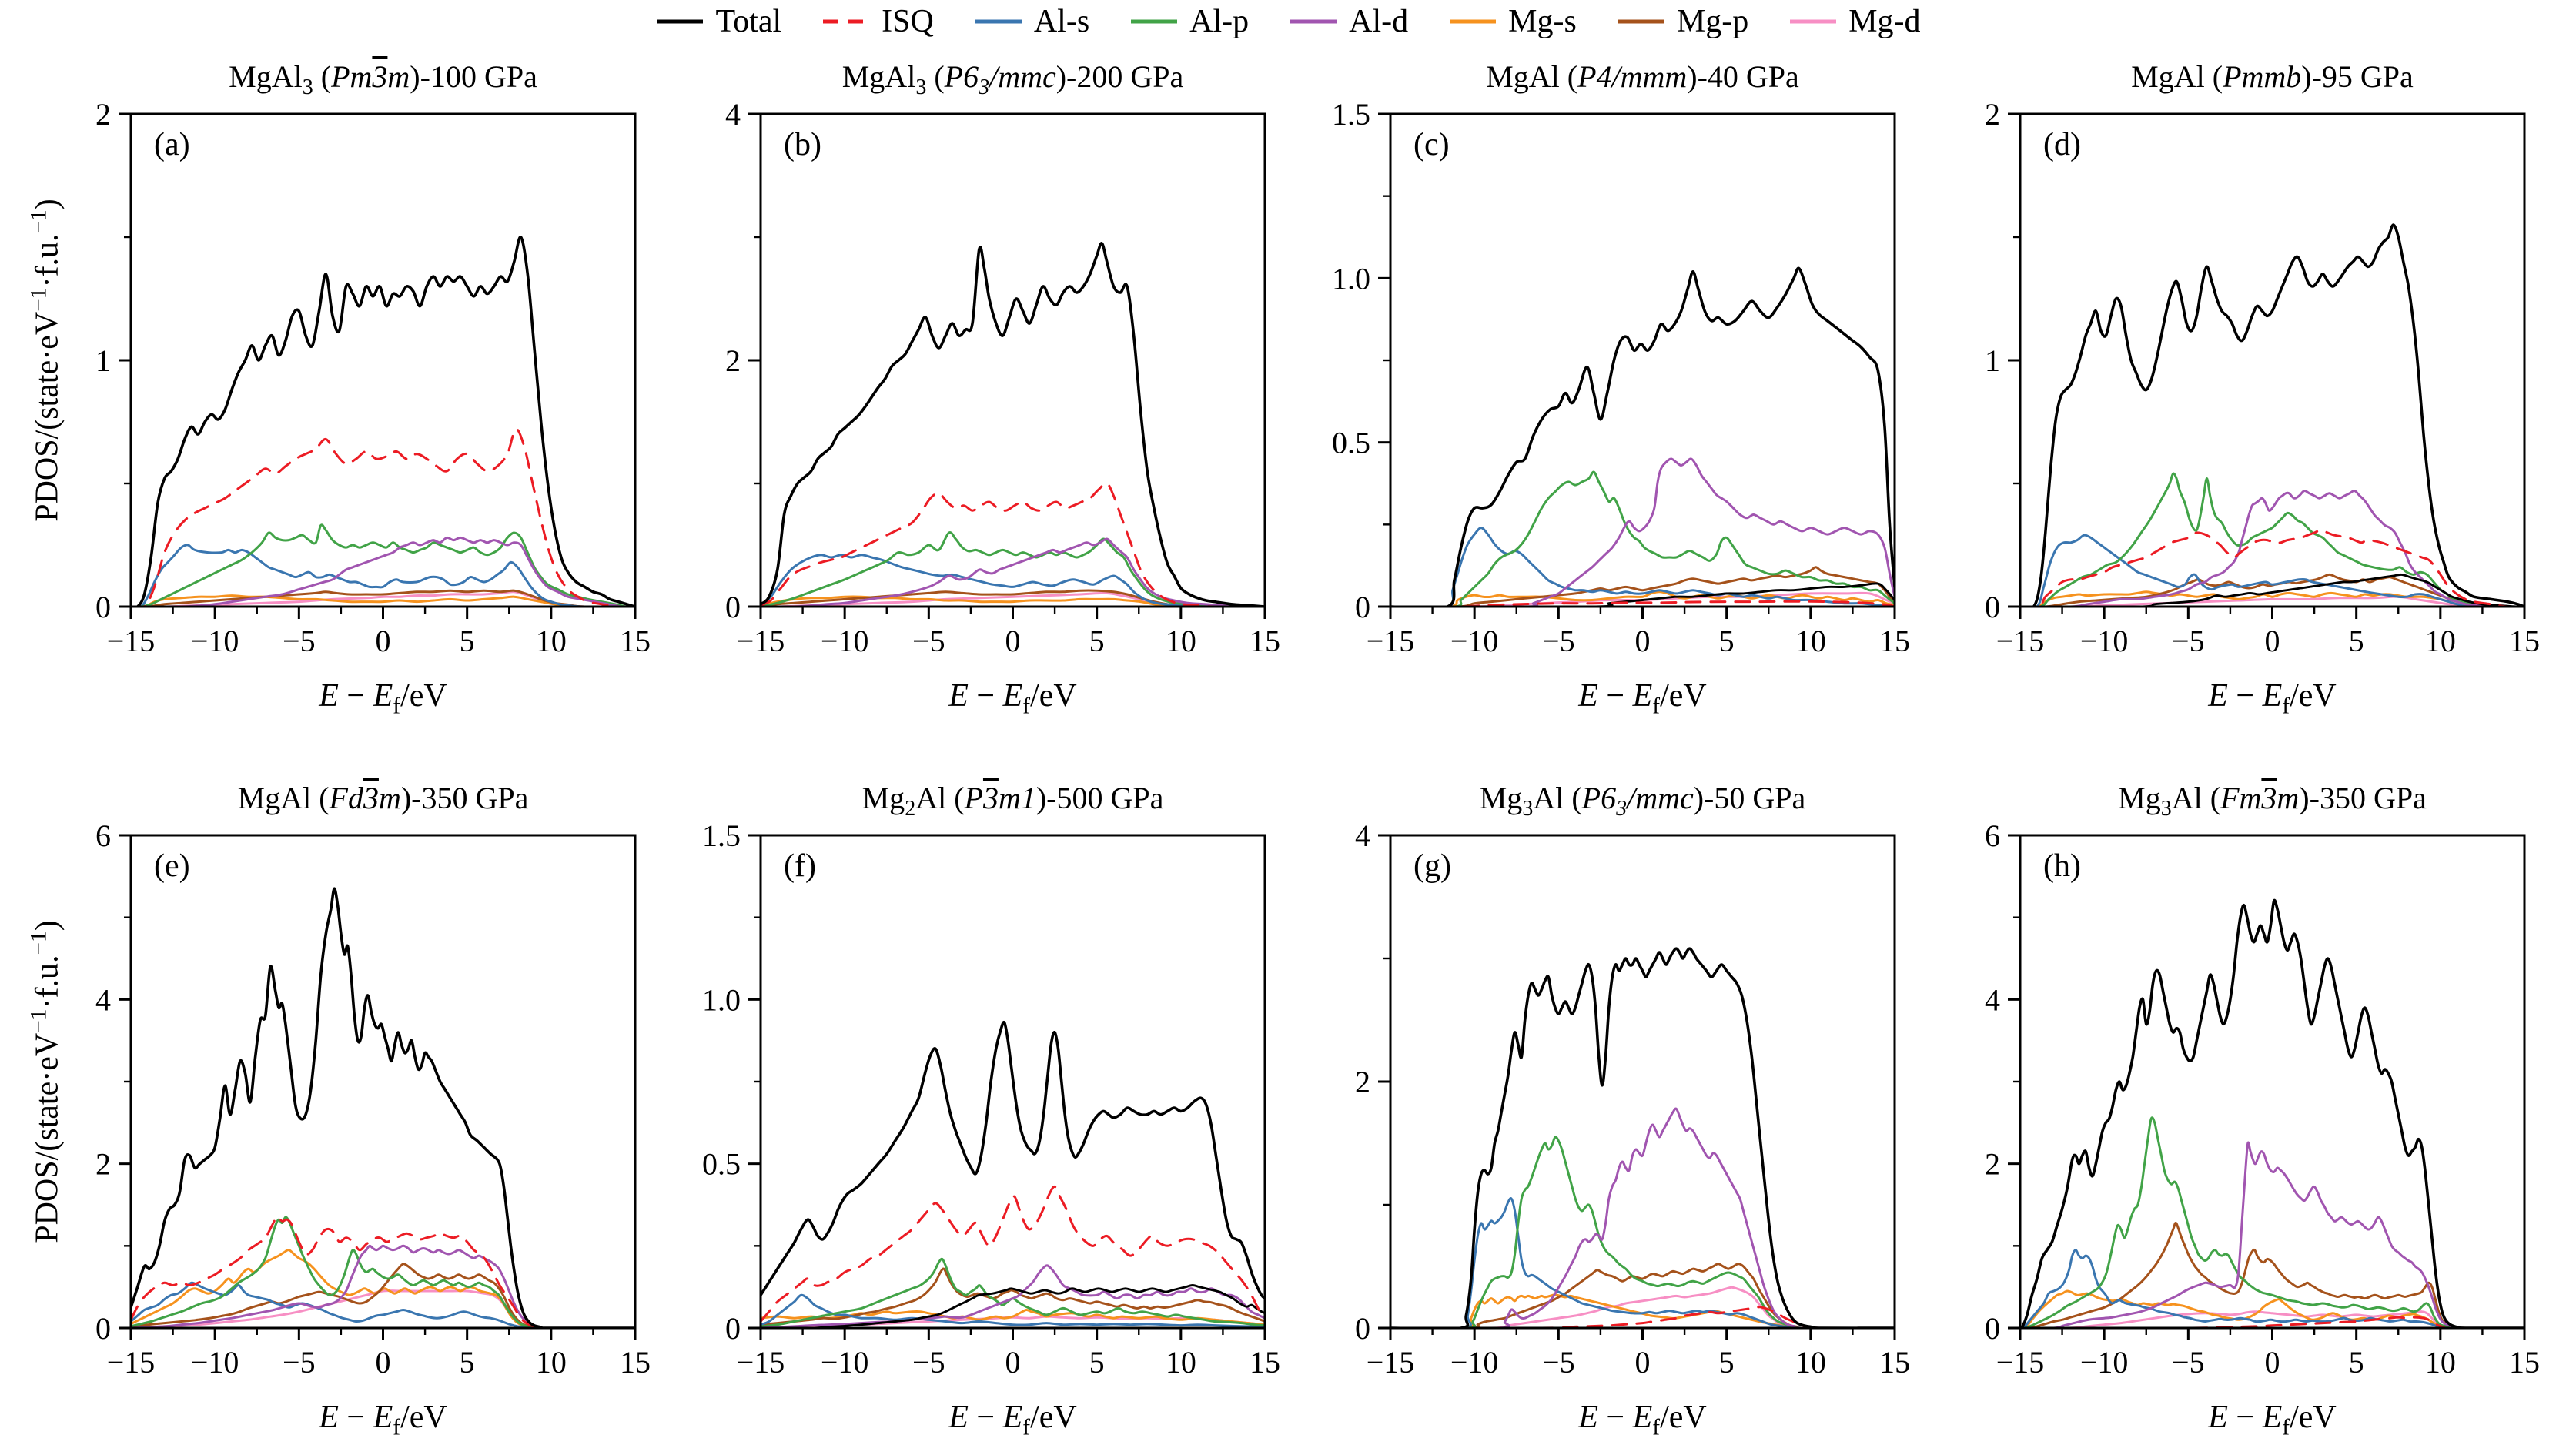 The height and width of the screenshot is (1455, 2576). I want to click on panel-h-ytick-1: 2, so click(1993, 1165).